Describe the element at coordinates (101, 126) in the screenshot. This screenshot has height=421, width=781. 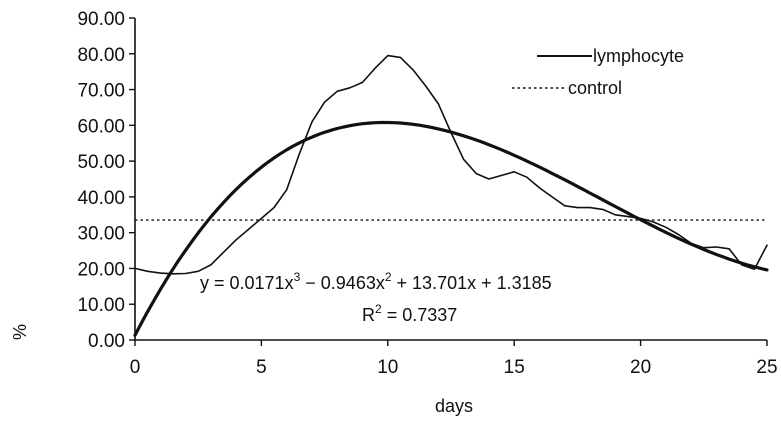
I see `y-tick-label: 60.00` at that location.